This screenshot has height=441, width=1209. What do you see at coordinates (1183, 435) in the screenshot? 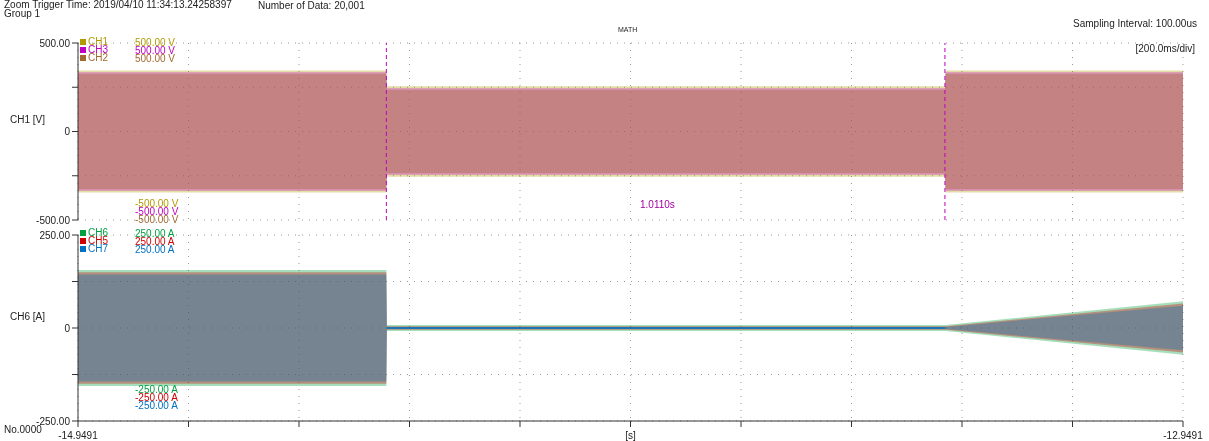
I see `x-tick-label: -12.9491` at bounding box center [1183, 435].